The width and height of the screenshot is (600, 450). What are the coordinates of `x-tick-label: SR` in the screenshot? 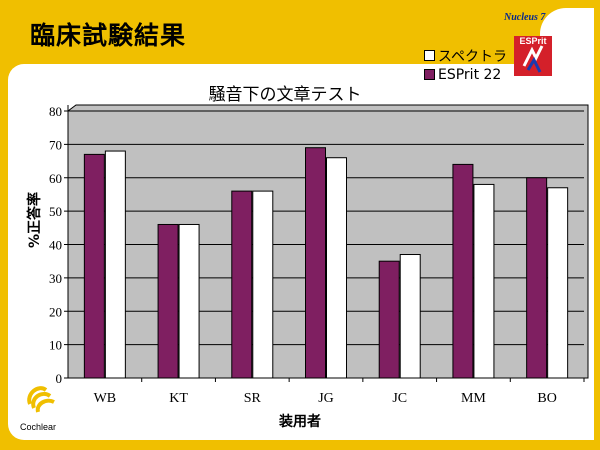 It's located at (253, 398).